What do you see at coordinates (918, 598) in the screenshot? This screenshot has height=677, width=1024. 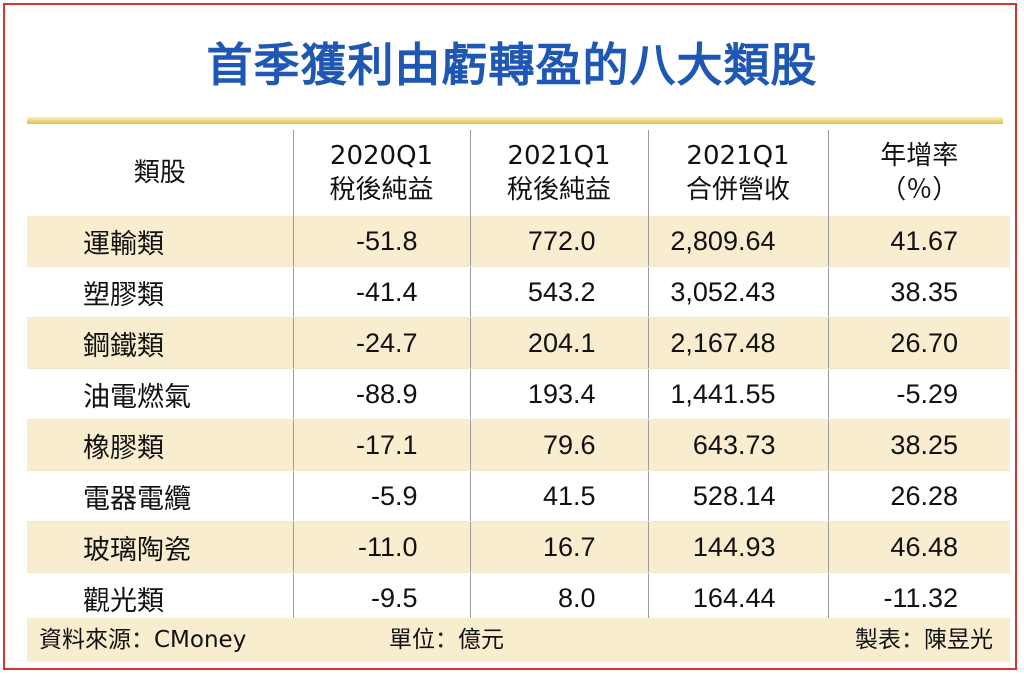 I see `cell-yoy: -11.32` at bounding box center [918, 598].